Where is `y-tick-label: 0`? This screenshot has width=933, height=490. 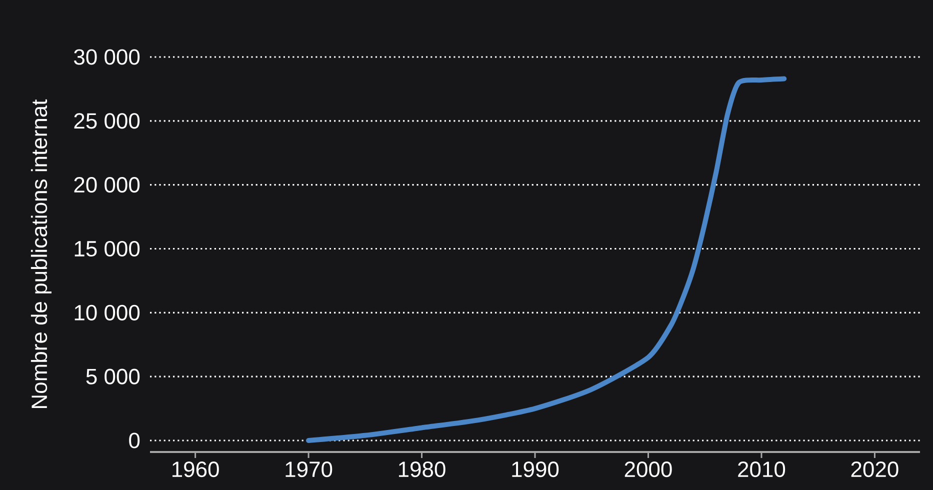
y-tick-label: 0 is located at coordinates (134, 440).